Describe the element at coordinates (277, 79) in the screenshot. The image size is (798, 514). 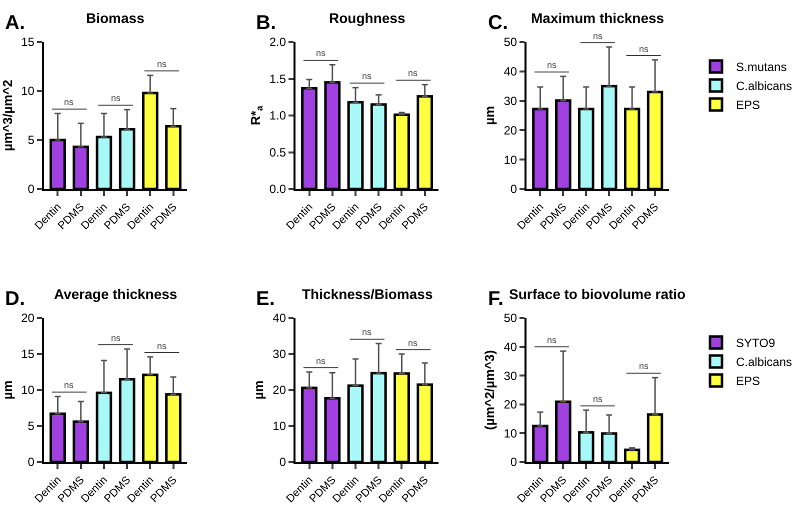
I see `y-tick-label: 1.5` at that location.